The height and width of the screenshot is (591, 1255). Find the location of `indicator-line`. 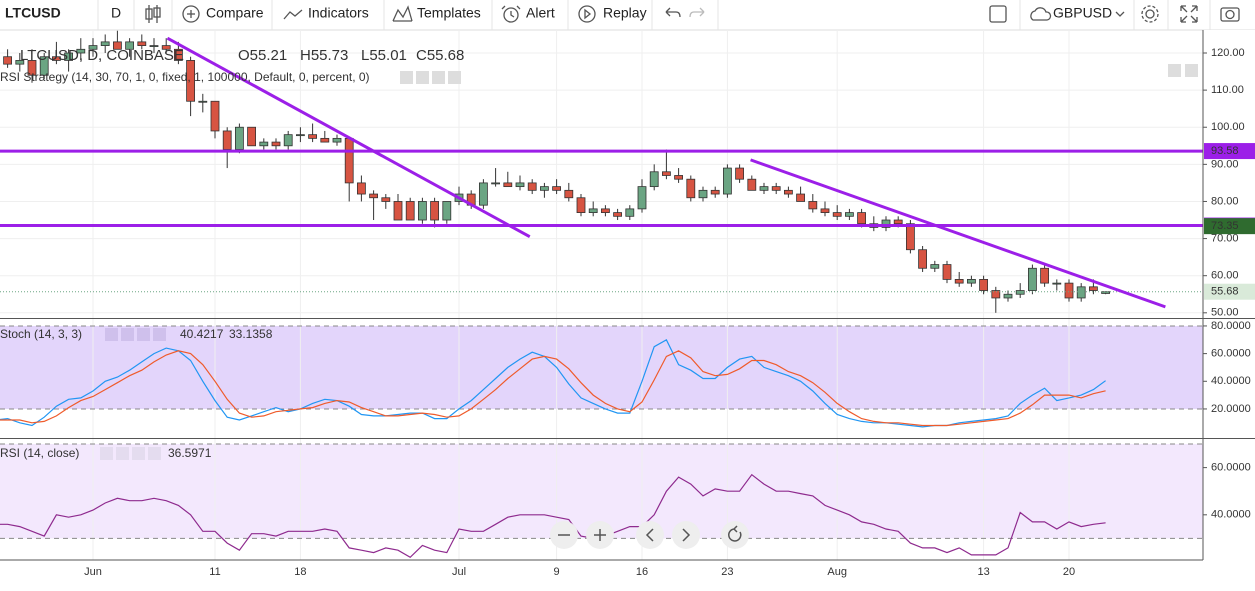

indicator-line is located at coordinates (553, 388).